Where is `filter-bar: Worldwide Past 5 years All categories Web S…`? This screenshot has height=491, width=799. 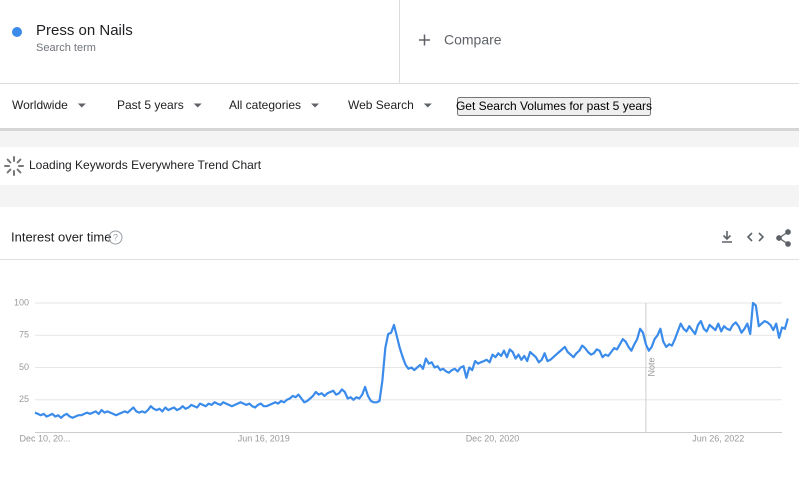
filter-bar: Worldwide Past 5 years All categories Web S… is located at coordinates (222, 105).